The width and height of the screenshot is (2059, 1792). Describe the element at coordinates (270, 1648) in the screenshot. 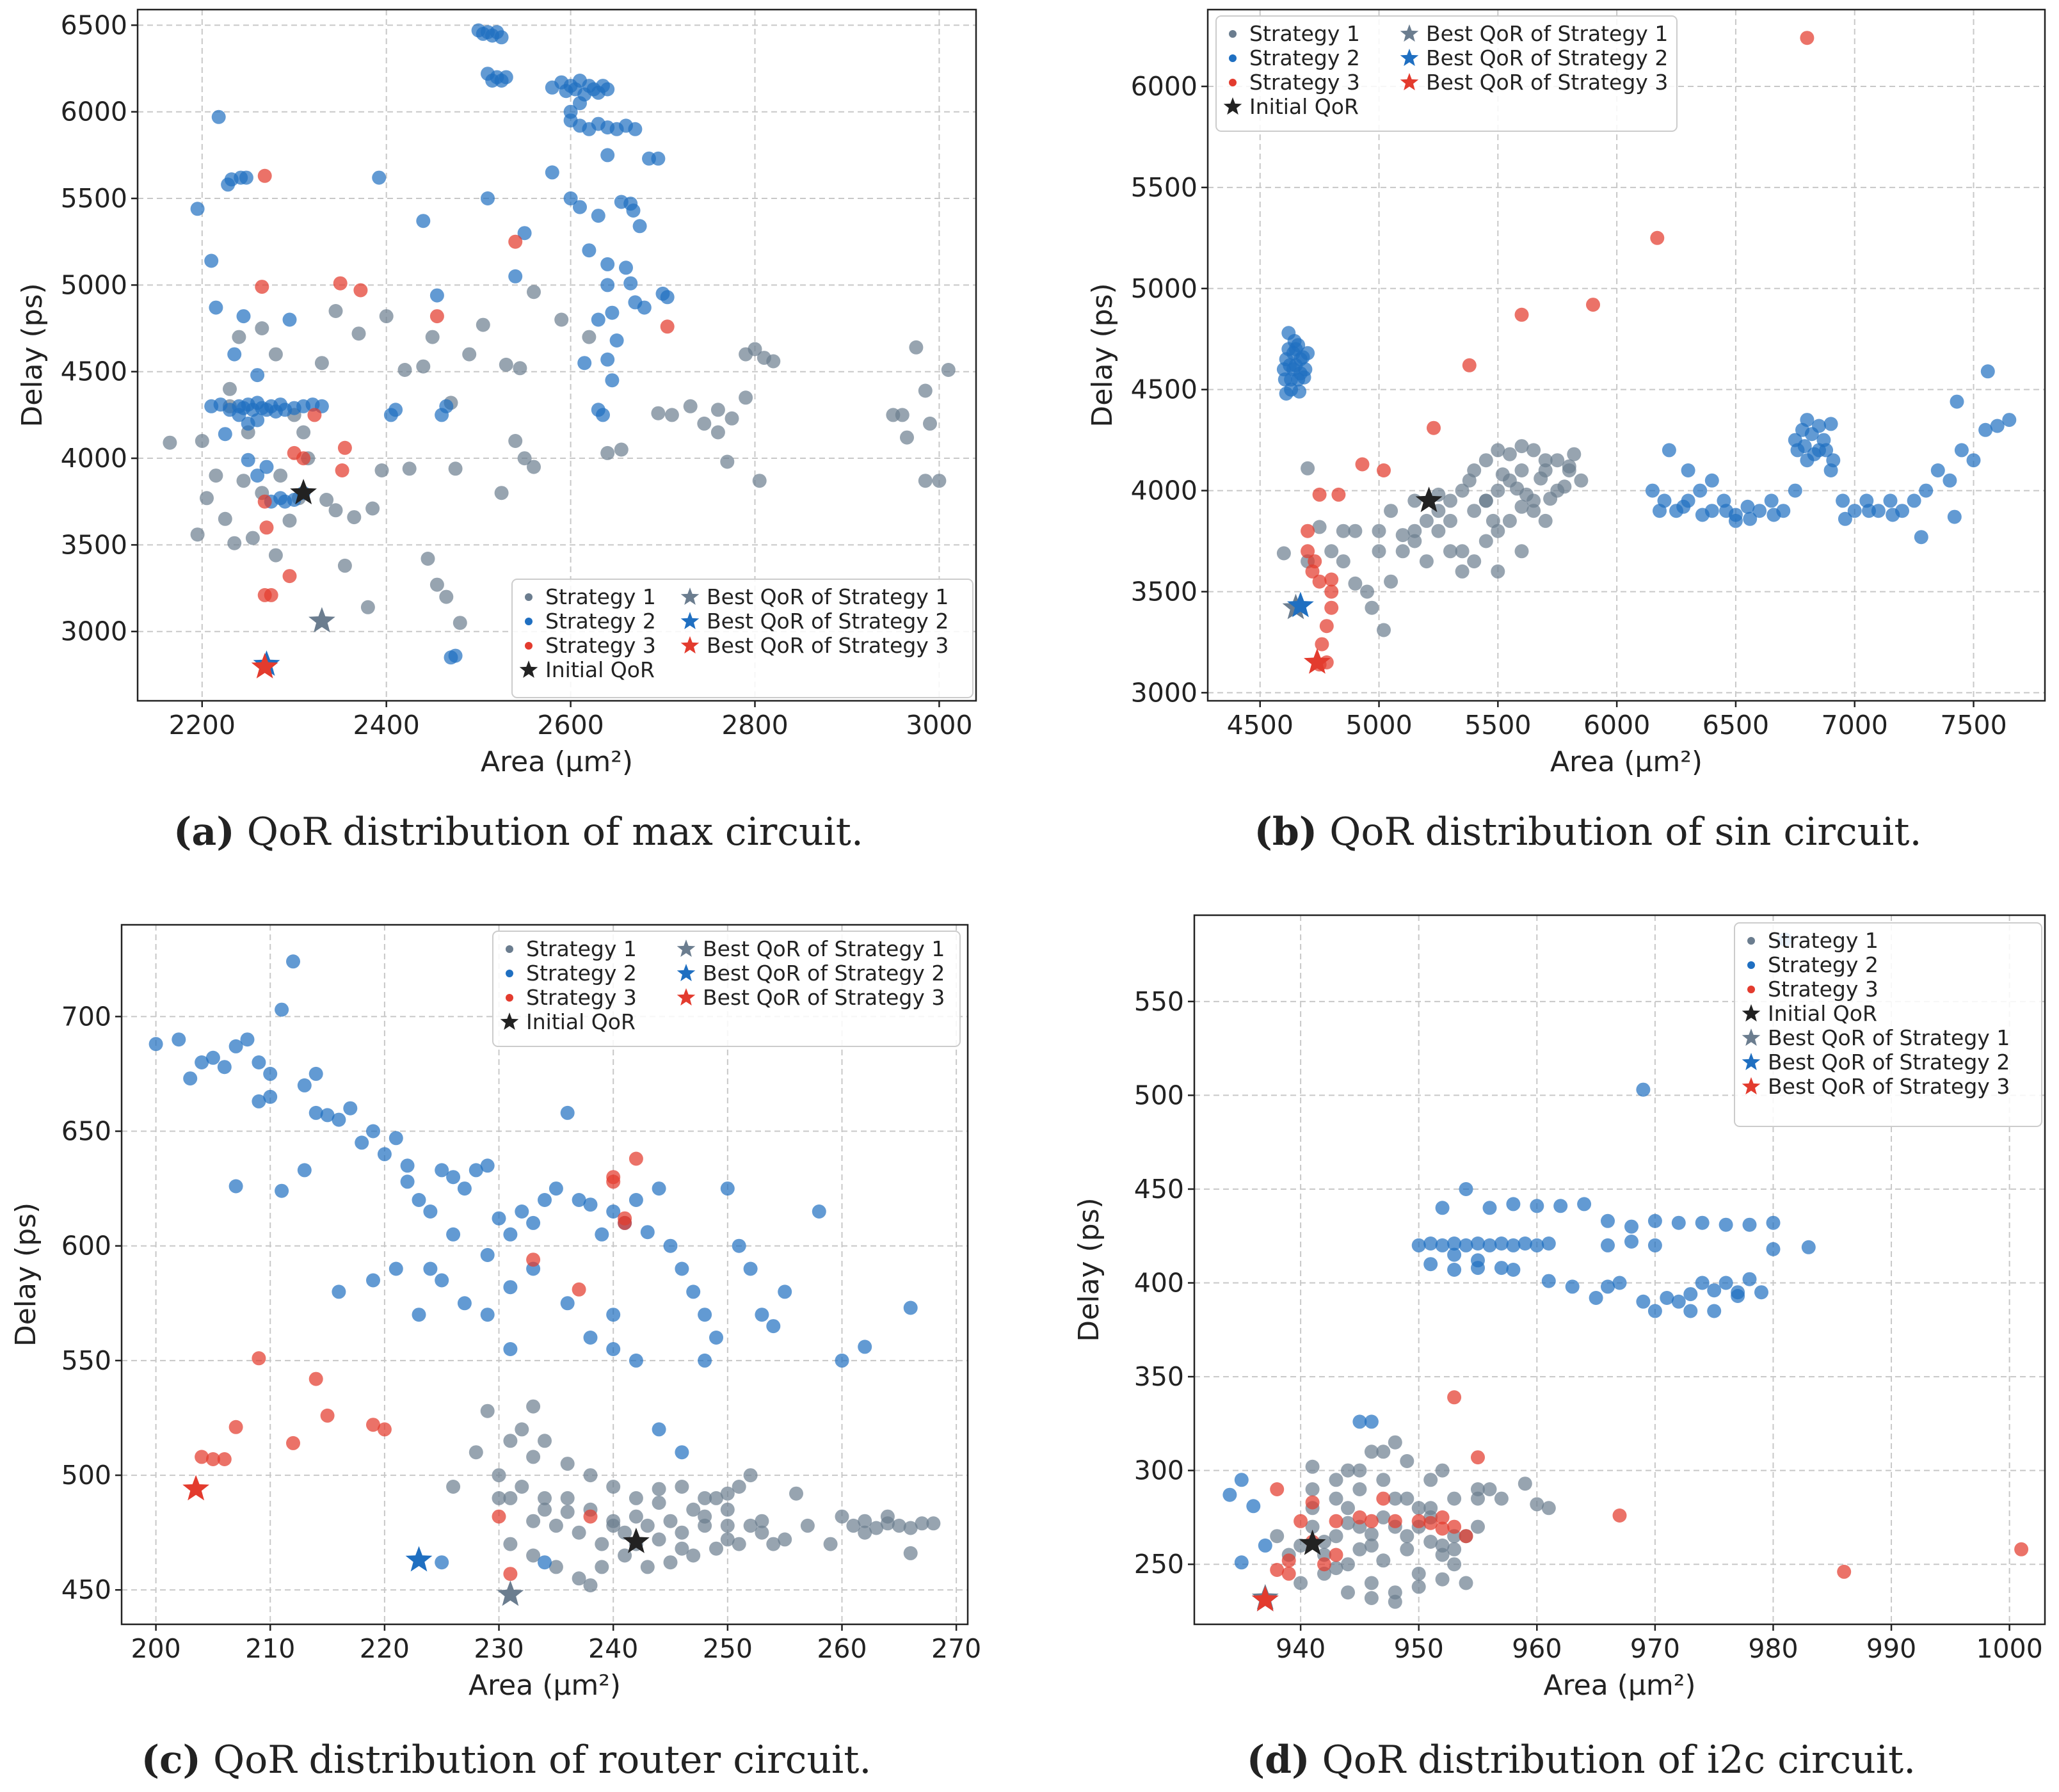

I see `x-tick-label: 210` at that location.